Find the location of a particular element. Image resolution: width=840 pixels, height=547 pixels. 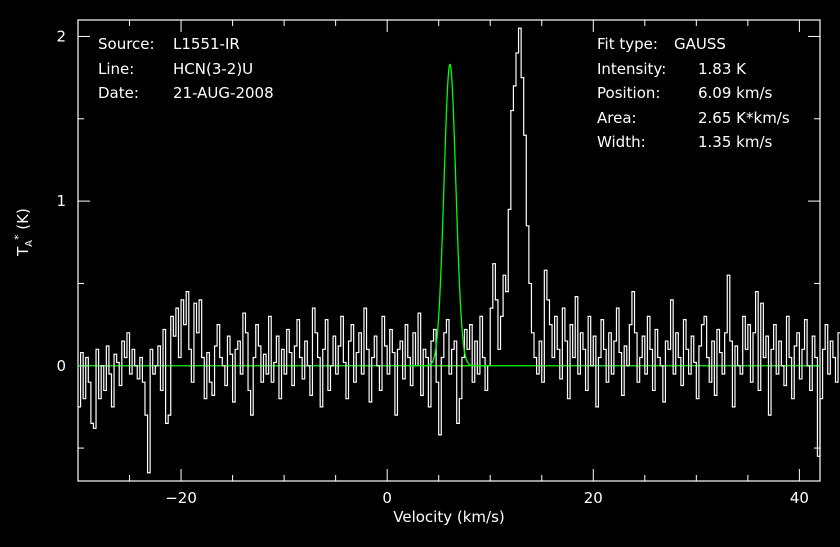

date-label: Date: is located at coordinates (118, 93).